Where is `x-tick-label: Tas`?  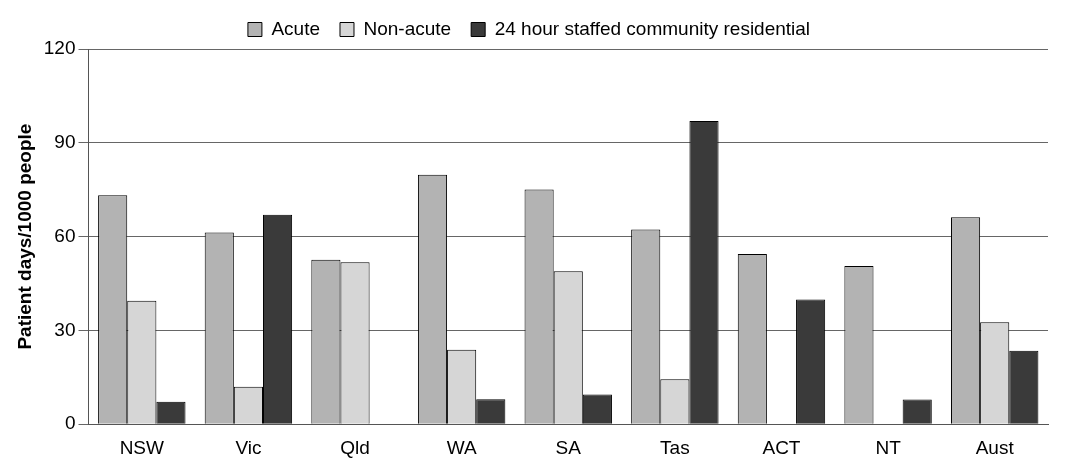 x-tick-label: Tas is located at coordinates (675, 447).